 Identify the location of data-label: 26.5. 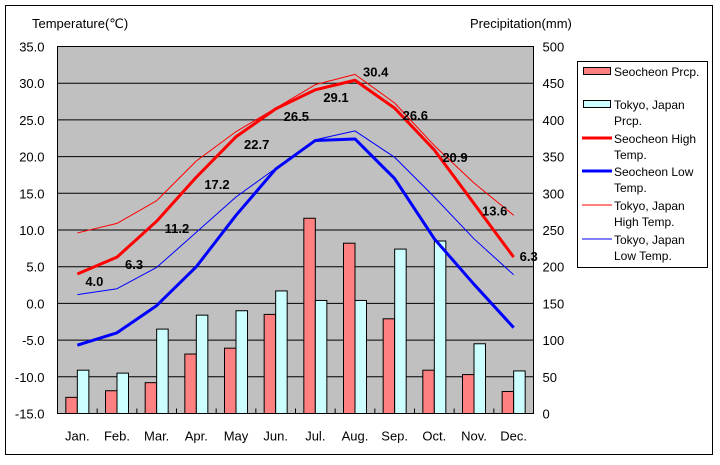
(296, 116).